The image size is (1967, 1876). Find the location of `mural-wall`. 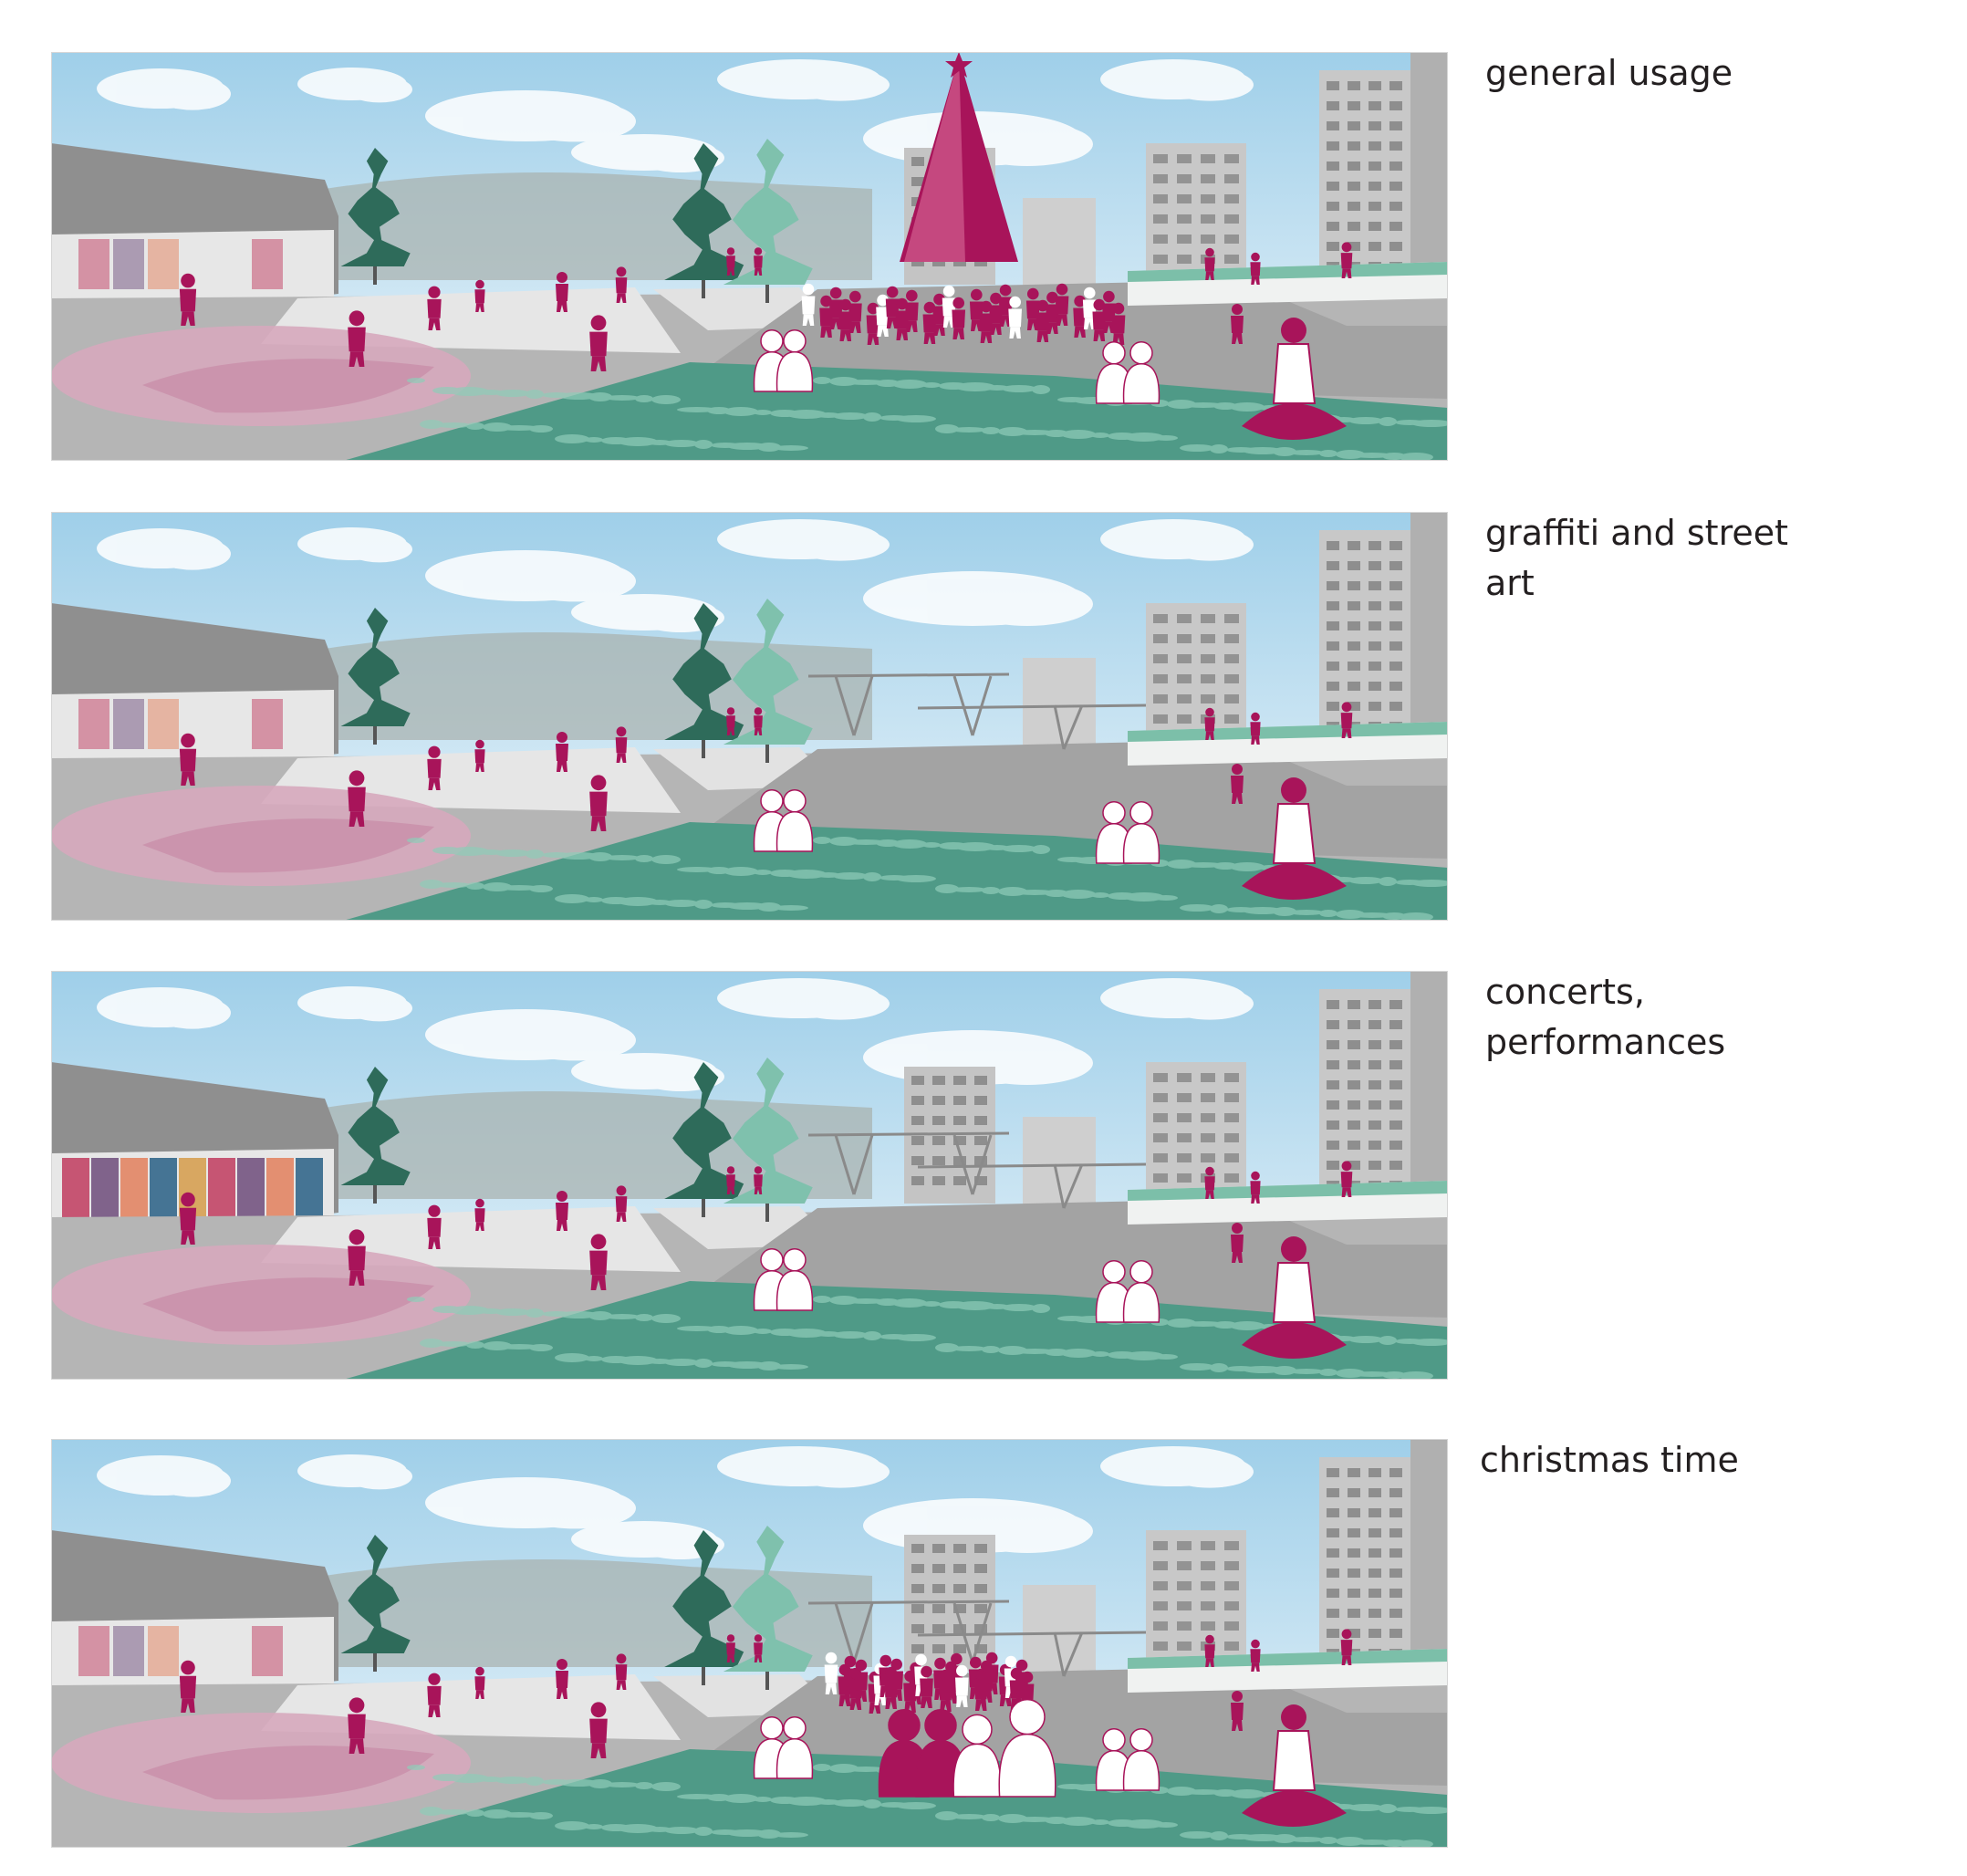

mural-wall is located at coordinates (180, 264).